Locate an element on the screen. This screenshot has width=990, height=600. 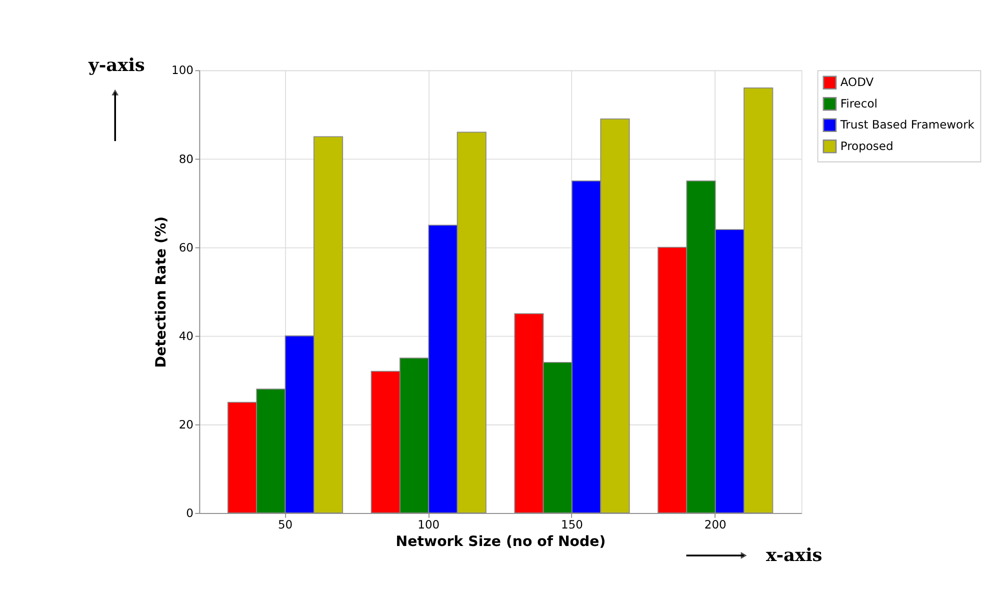
legend-label: Proposed is located at coordinates (867, 145).